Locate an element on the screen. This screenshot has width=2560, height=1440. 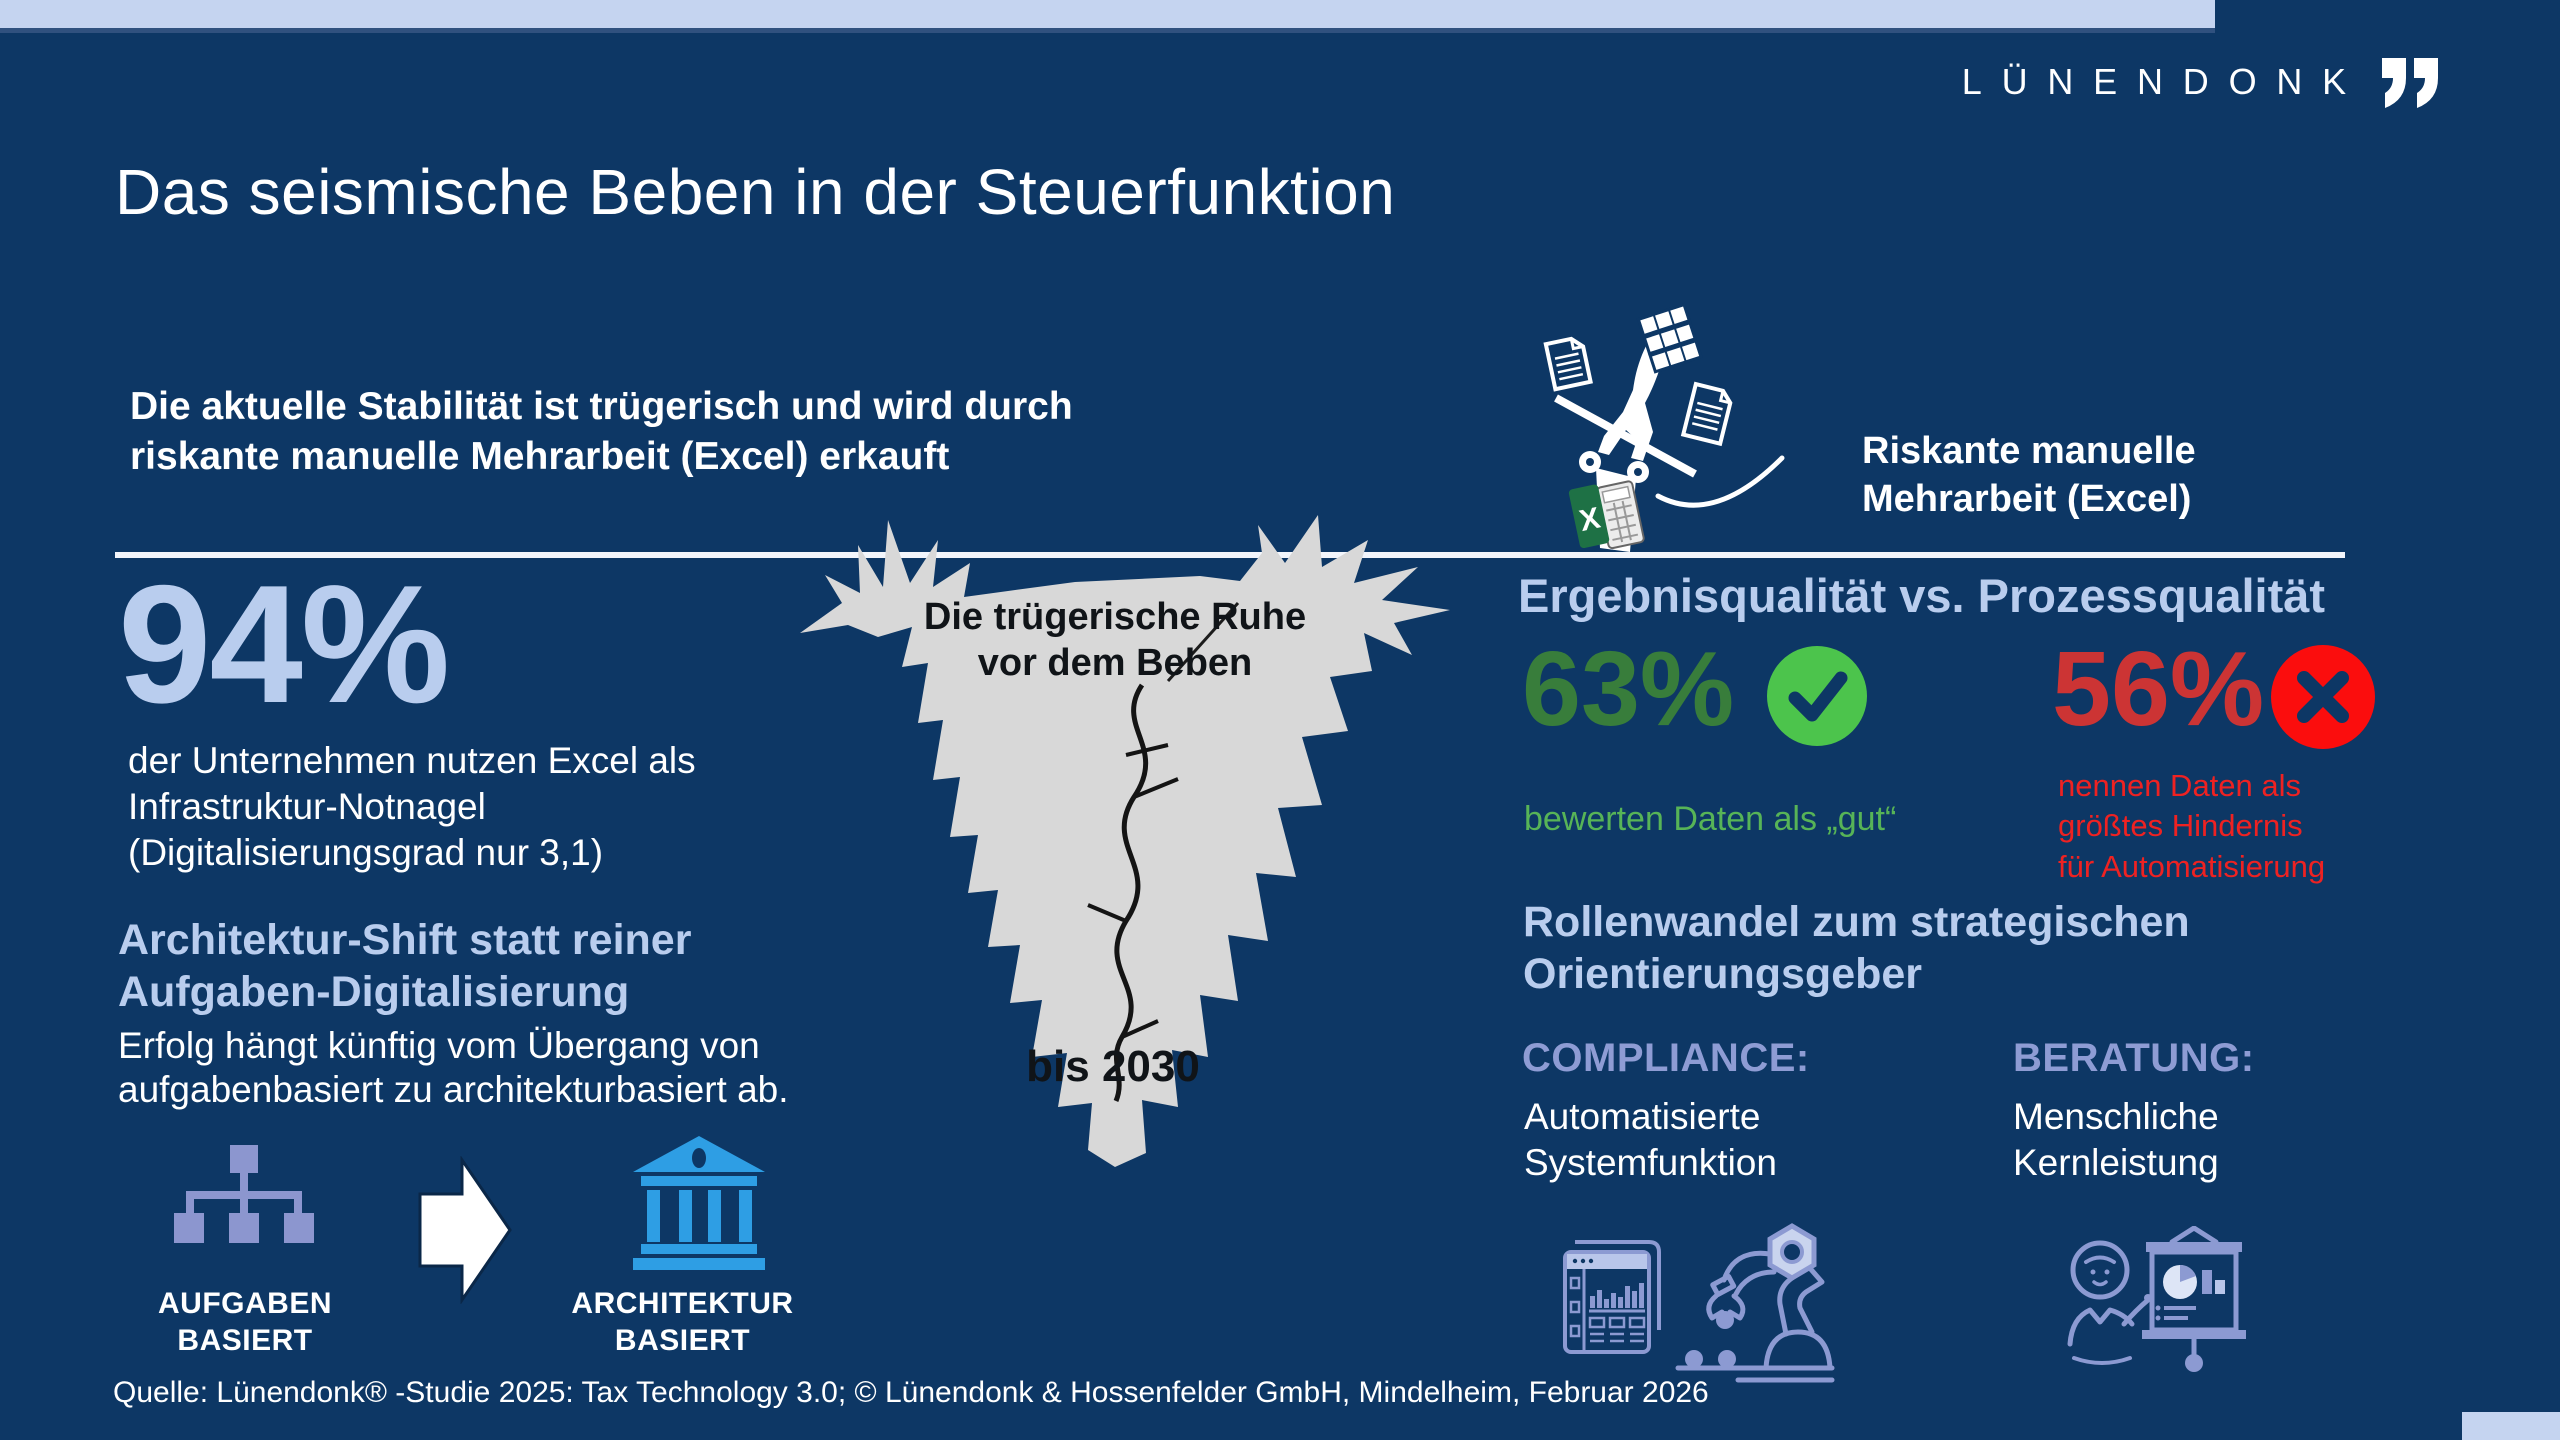
stat-94-value: 94% is located at coordinates (284, 644).